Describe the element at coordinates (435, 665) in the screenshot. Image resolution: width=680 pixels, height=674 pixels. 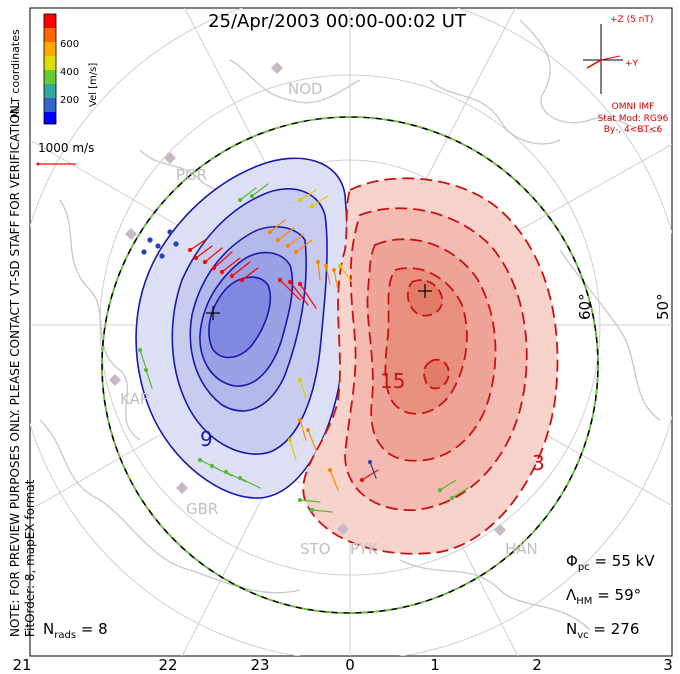
I see `mlt-tick-1: 1` at that location.